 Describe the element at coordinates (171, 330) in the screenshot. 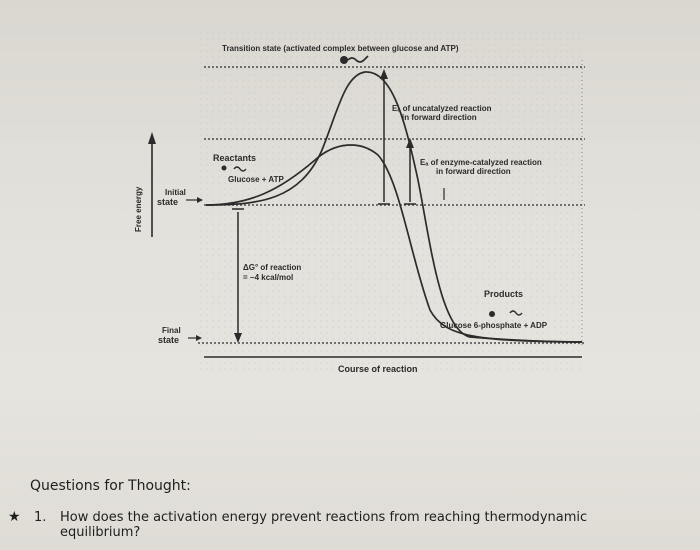

I see `final-state-label: Final` at that location.